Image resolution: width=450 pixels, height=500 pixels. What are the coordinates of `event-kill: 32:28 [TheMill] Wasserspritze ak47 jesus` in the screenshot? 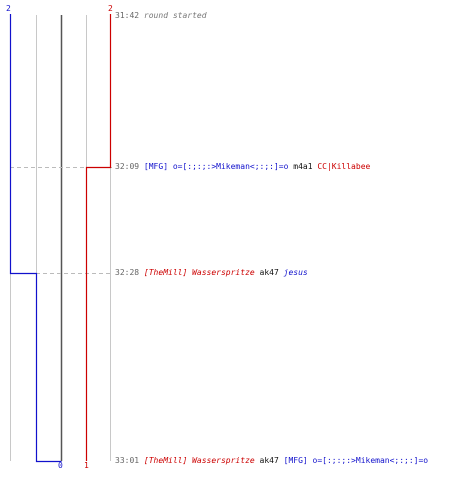 It's located at (211, 273).